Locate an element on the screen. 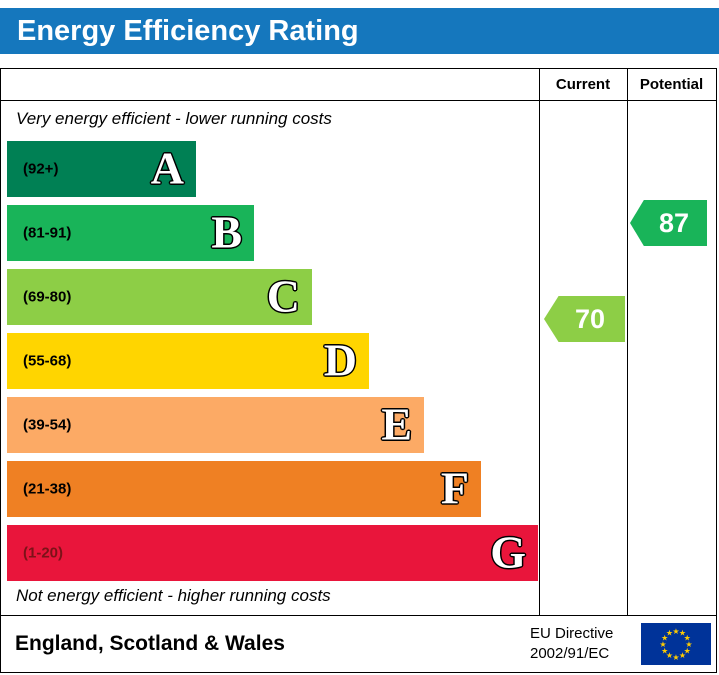  band-letter-e: E is located at coordinates (396, 424).